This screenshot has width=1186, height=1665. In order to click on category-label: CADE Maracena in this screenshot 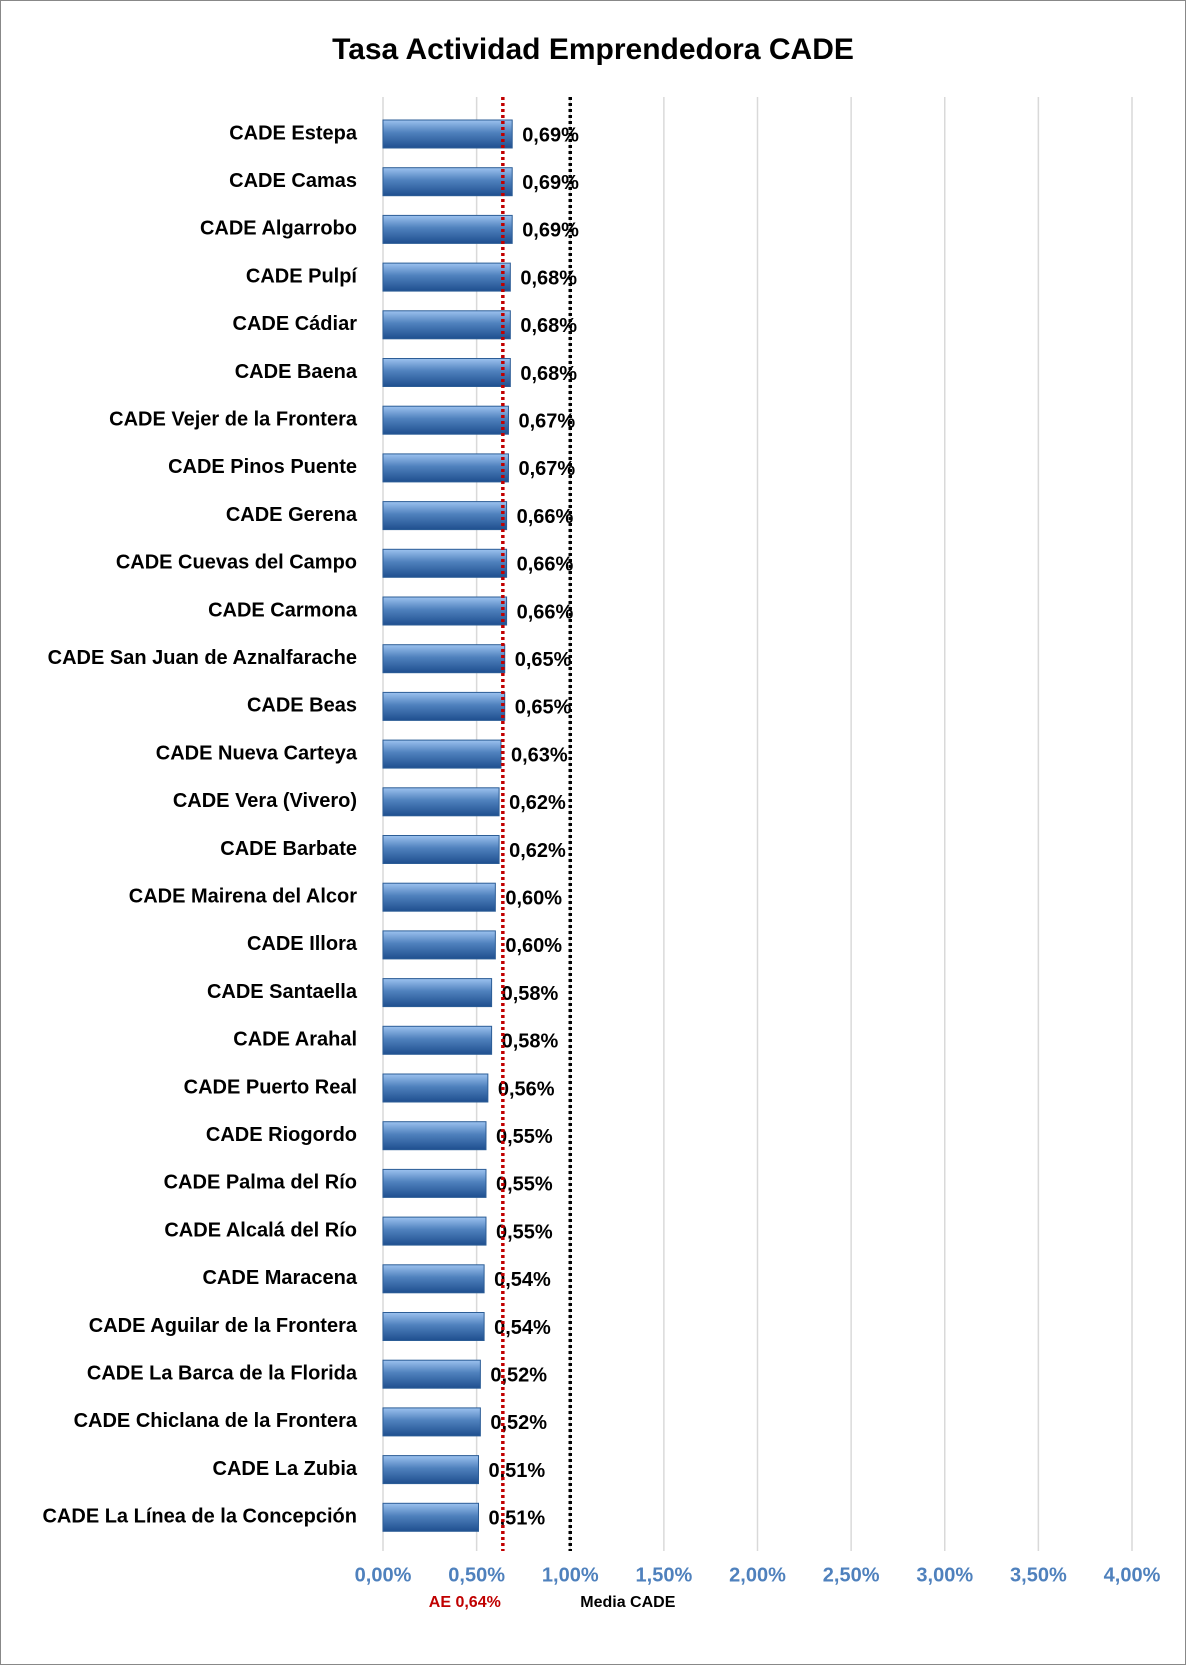, I will do `click(279, 1278)`.